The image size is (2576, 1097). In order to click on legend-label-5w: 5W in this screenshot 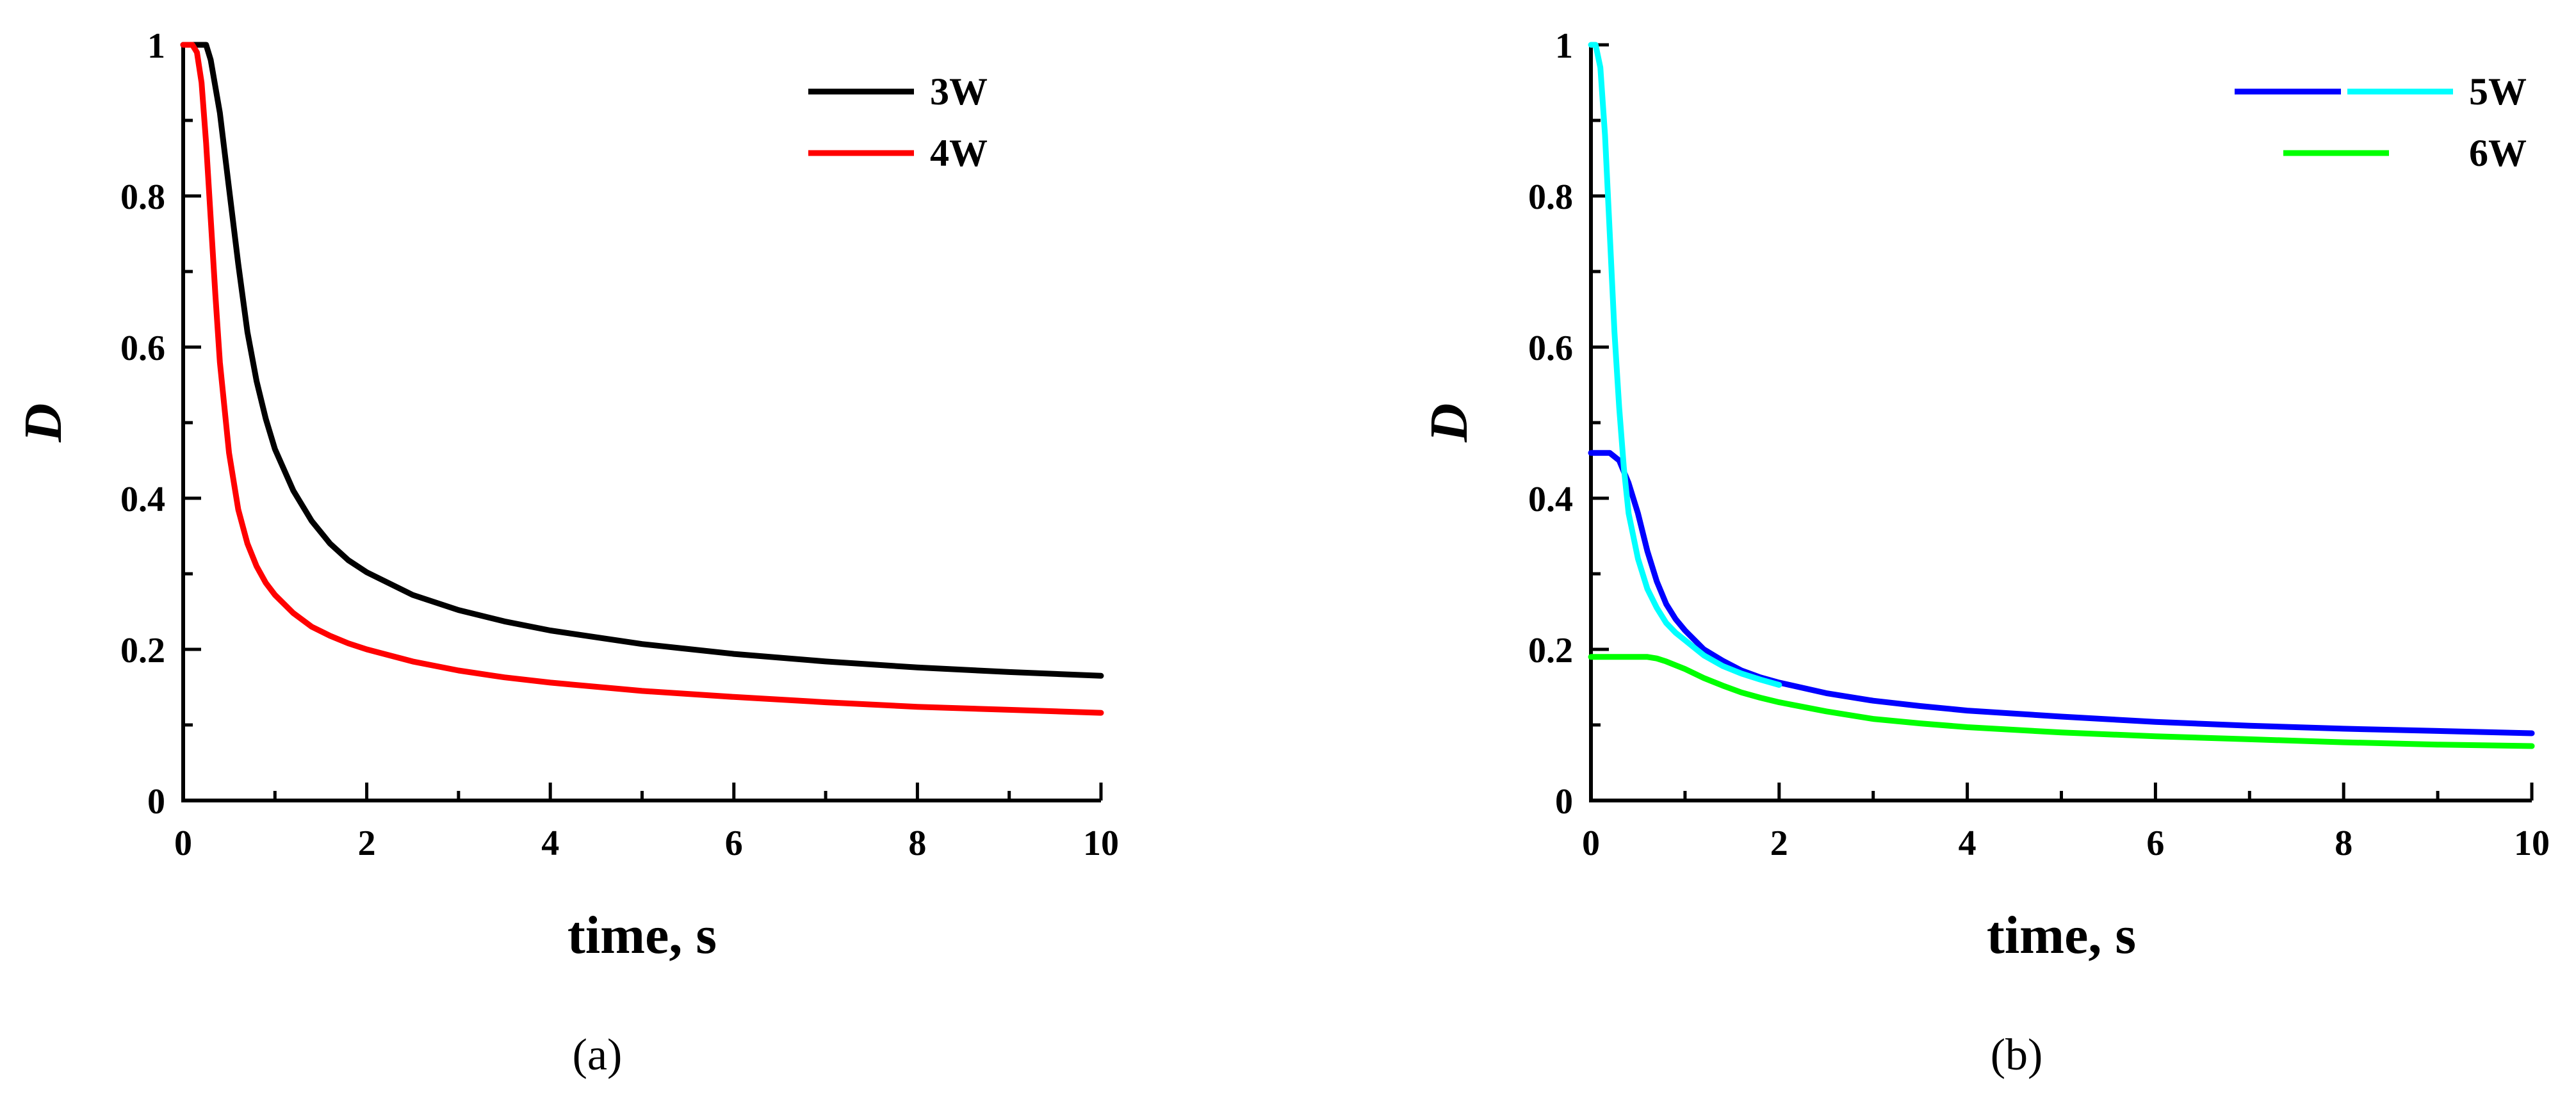, I will do `click(2498, 91)`.